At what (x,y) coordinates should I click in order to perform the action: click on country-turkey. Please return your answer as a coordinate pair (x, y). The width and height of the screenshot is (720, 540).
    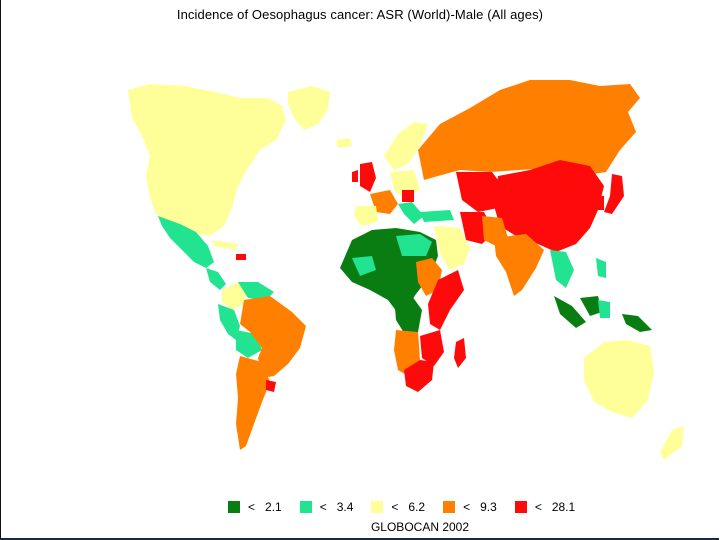
    Looking at the image, I should click on (437, 216).